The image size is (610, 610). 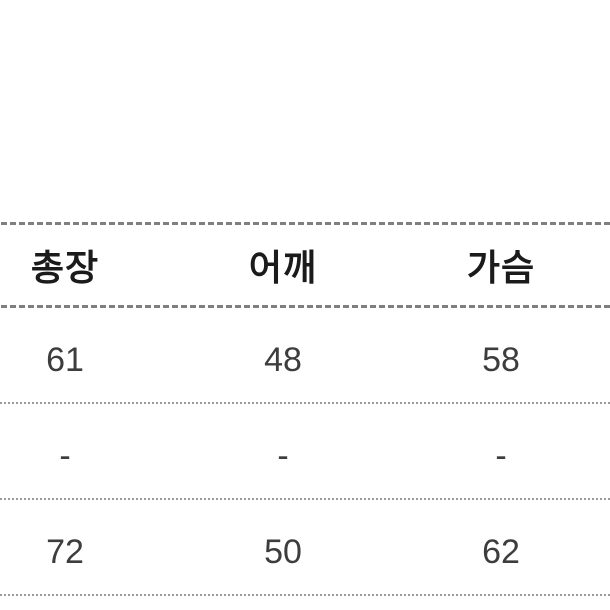 What do you see at coordinates (283, 359) in the screenshot?
I see `table-cell: 48` at bounding box center [283, 359].